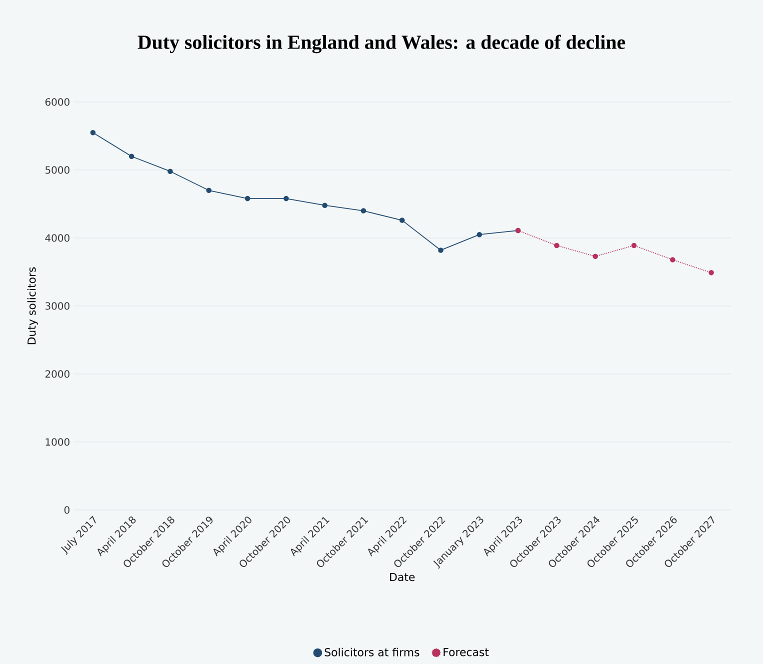 The height and width of the screenshot is (664, 763). What do you see at coordinates (58, 170) in the screenshot?
I see `y-tick-label: 5000` at bounding box center [58, 170].